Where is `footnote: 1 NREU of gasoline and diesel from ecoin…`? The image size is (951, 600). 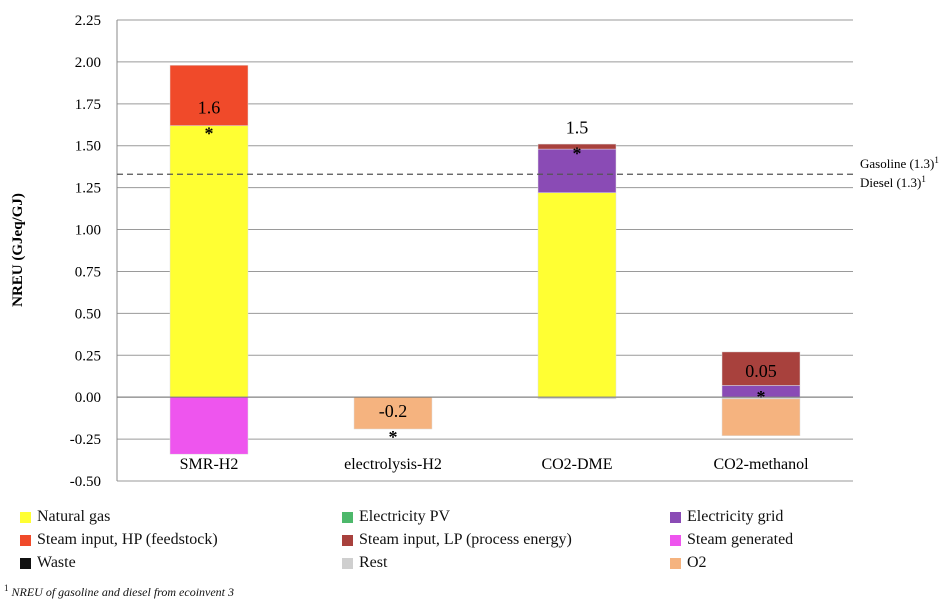
footnote: 1 NREU of gasoline and diesel from ecoin… is located at coordinates (119, 591).